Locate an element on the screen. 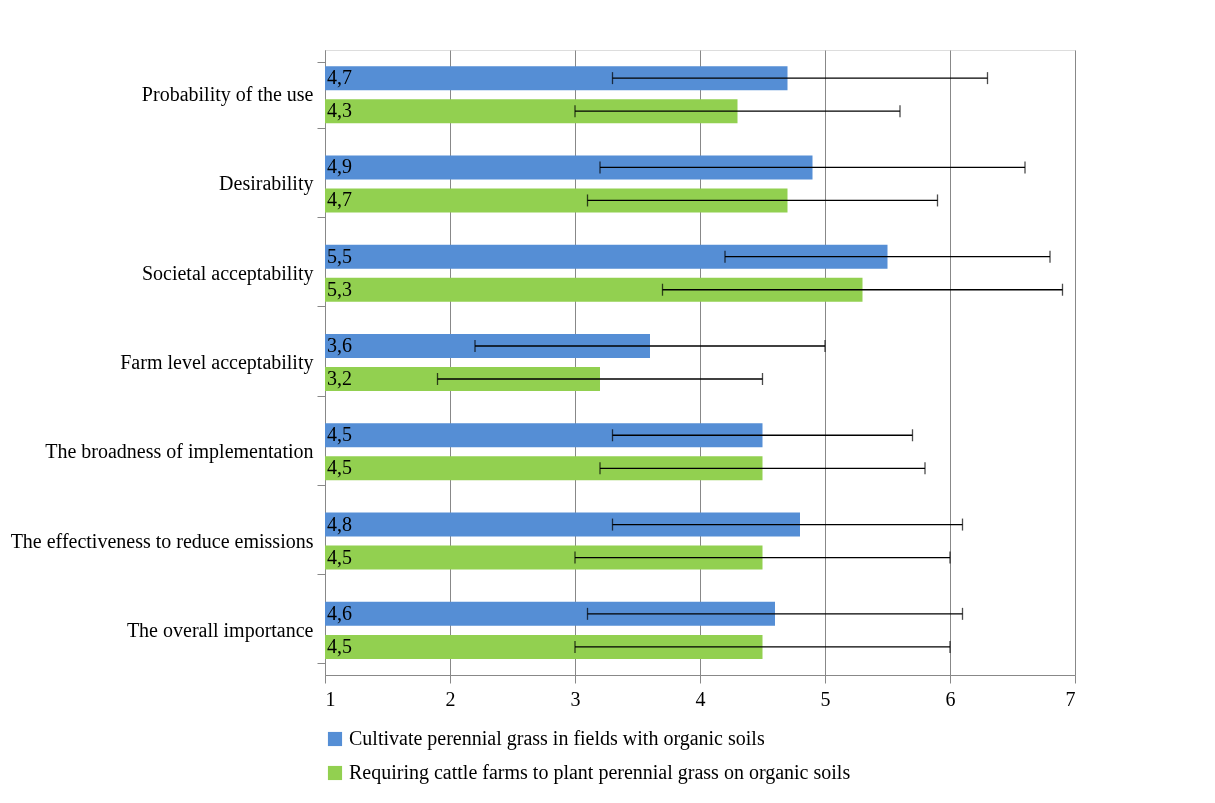  y-tick-label: Probability of the use is located at coordinates (227, 95).